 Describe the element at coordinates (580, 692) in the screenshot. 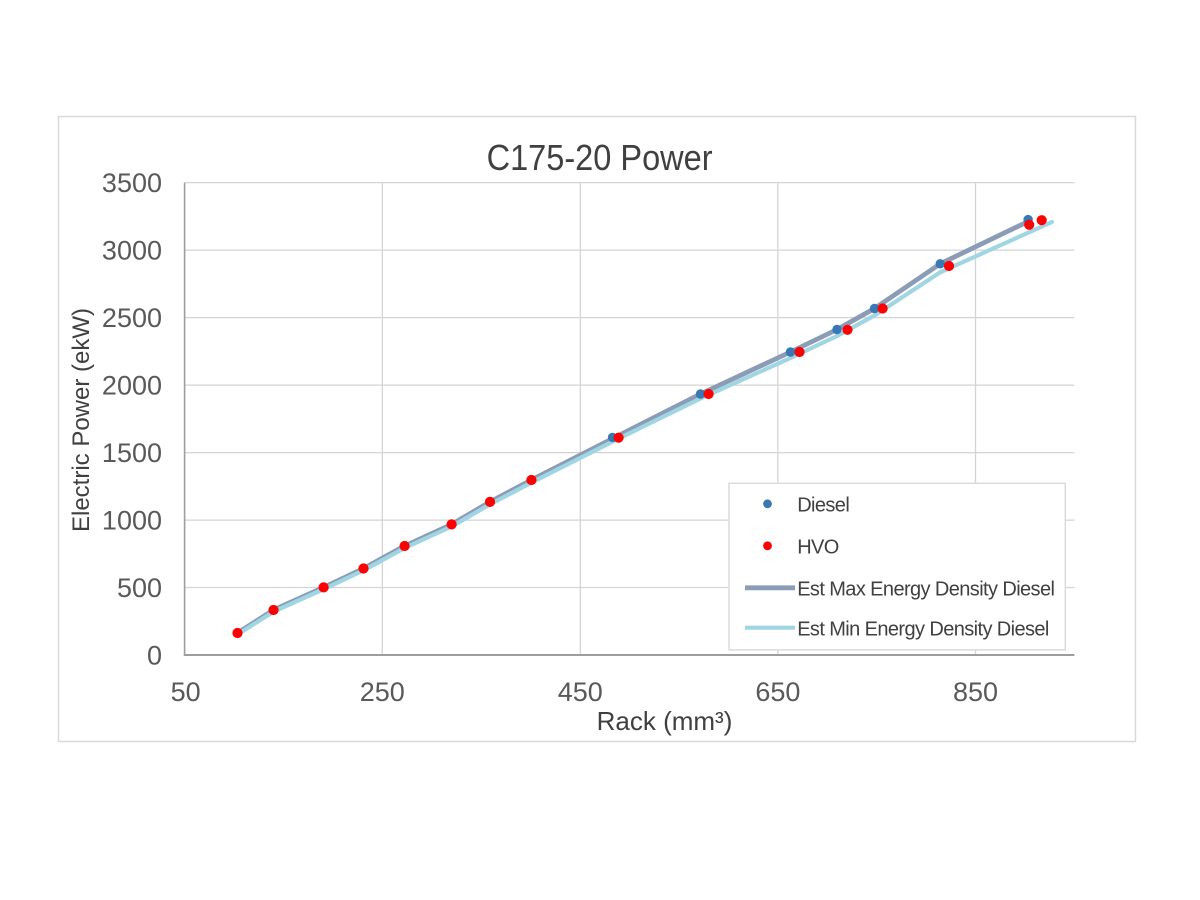

I see `svg-text: 450` at that location.